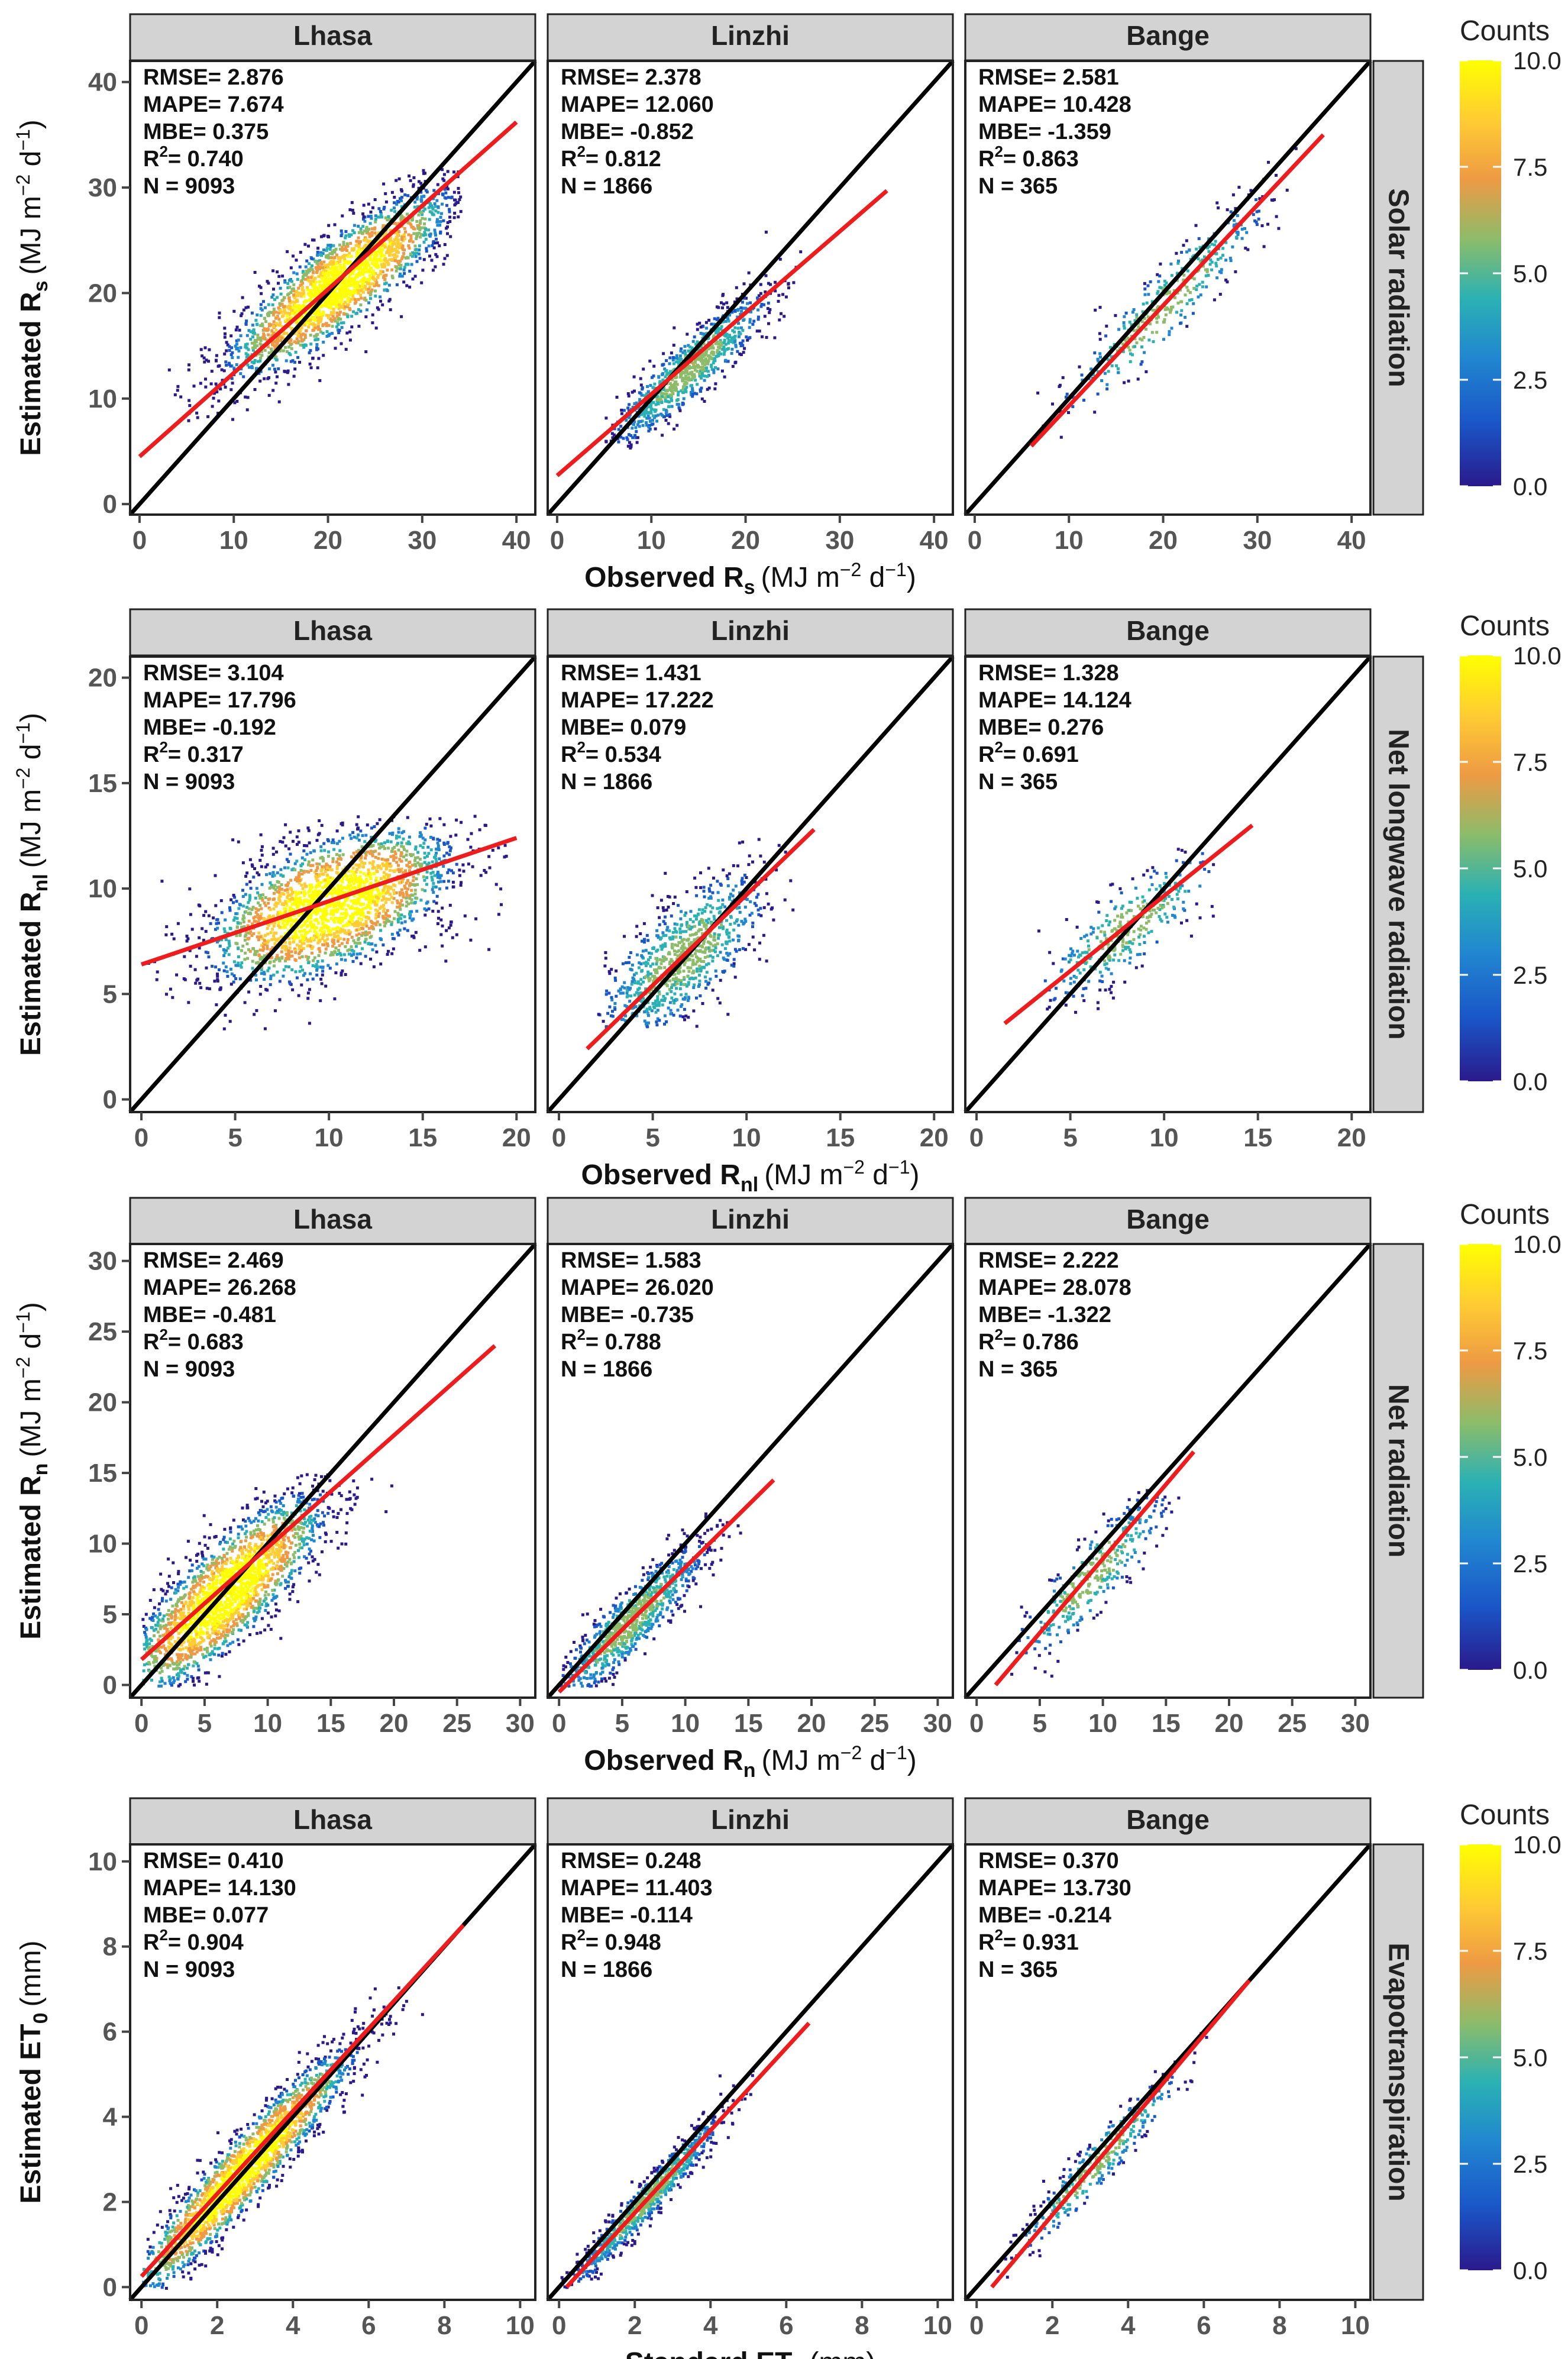 Image resolution: width=1568 pixels, height=2359 pixels. I want to click on y-tick-label: 30, so click(102, 187).